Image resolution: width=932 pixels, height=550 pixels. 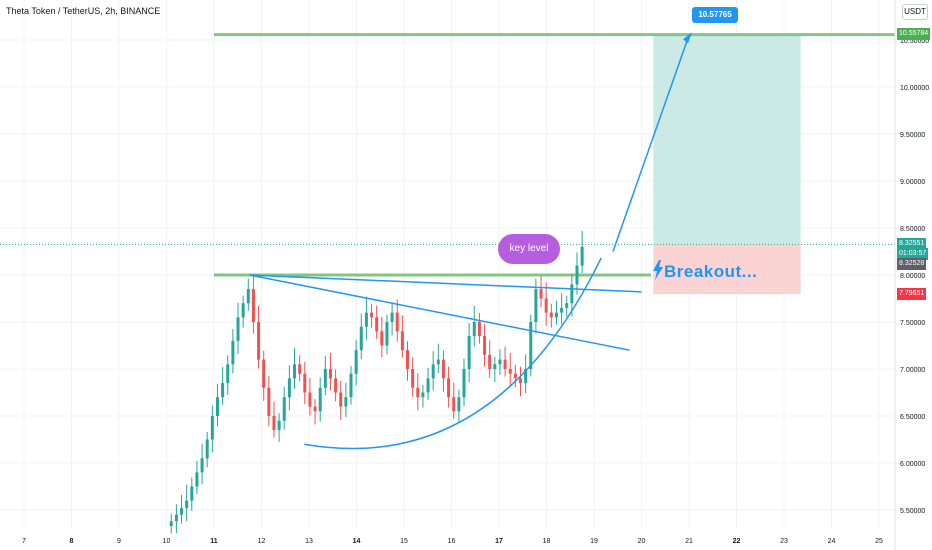 I want to click on time-tick-label: 7, so click(x=24, y=541).